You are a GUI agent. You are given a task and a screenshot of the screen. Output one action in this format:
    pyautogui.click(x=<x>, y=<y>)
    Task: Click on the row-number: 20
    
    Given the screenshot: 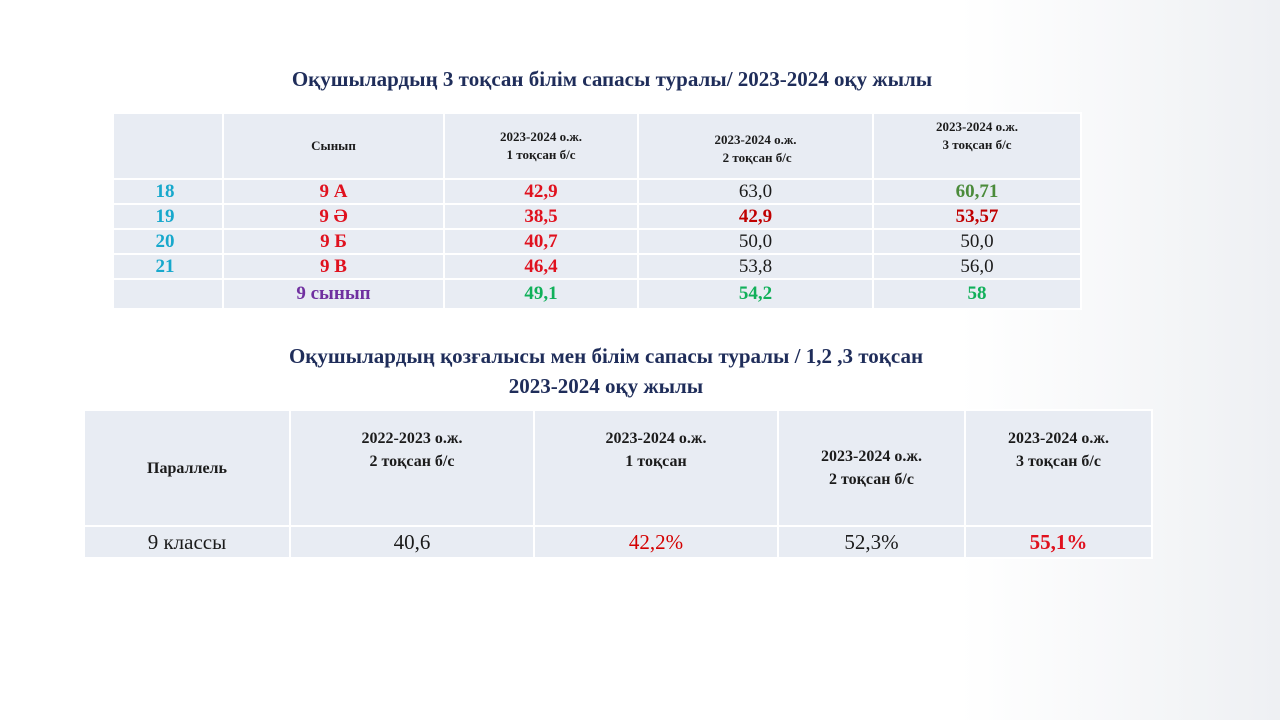 What is the action you would take?
    pyautogui.click(x=168, y=241)
    